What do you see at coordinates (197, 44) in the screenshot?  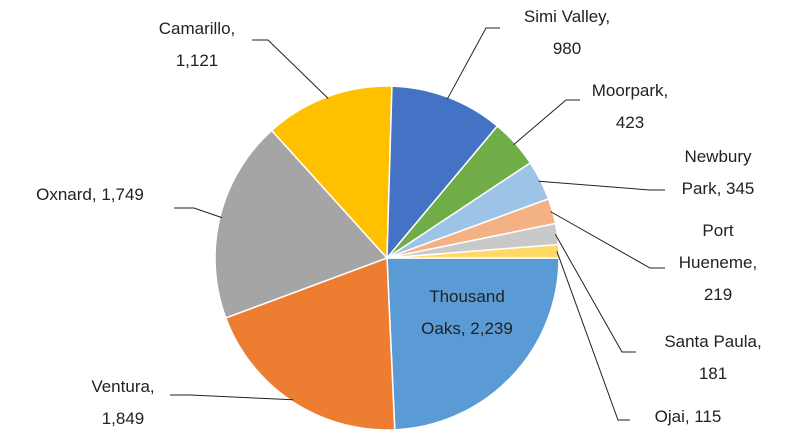 I see `data-label: Camarillo, 1,121` at bounding box center [197, 44].